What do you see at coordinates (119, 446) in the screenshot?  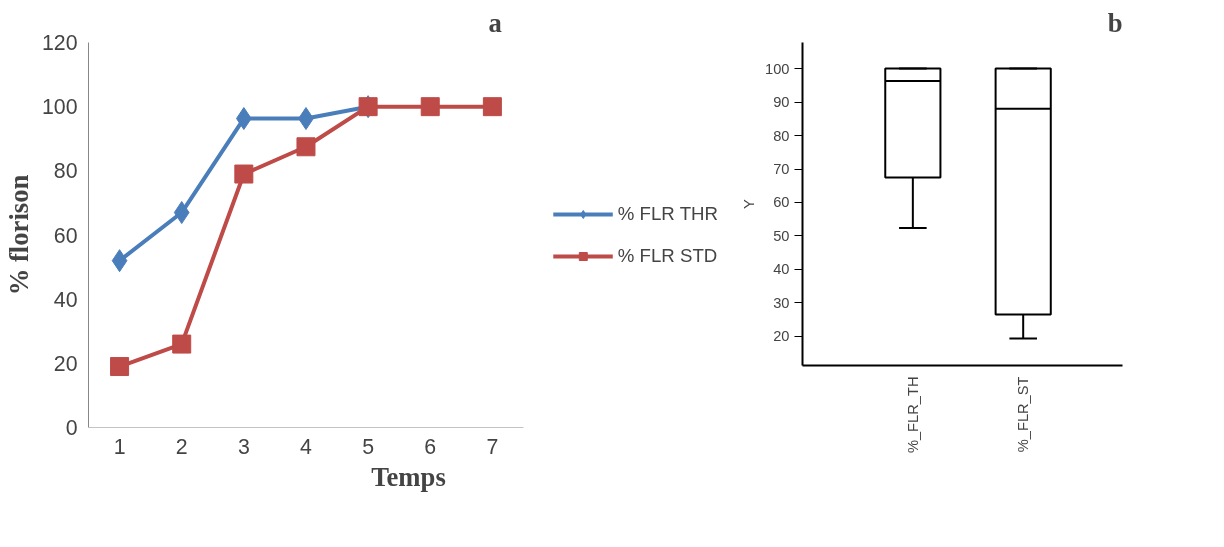 I see `x-tick-label: 1` at bounding box center [119, 446].